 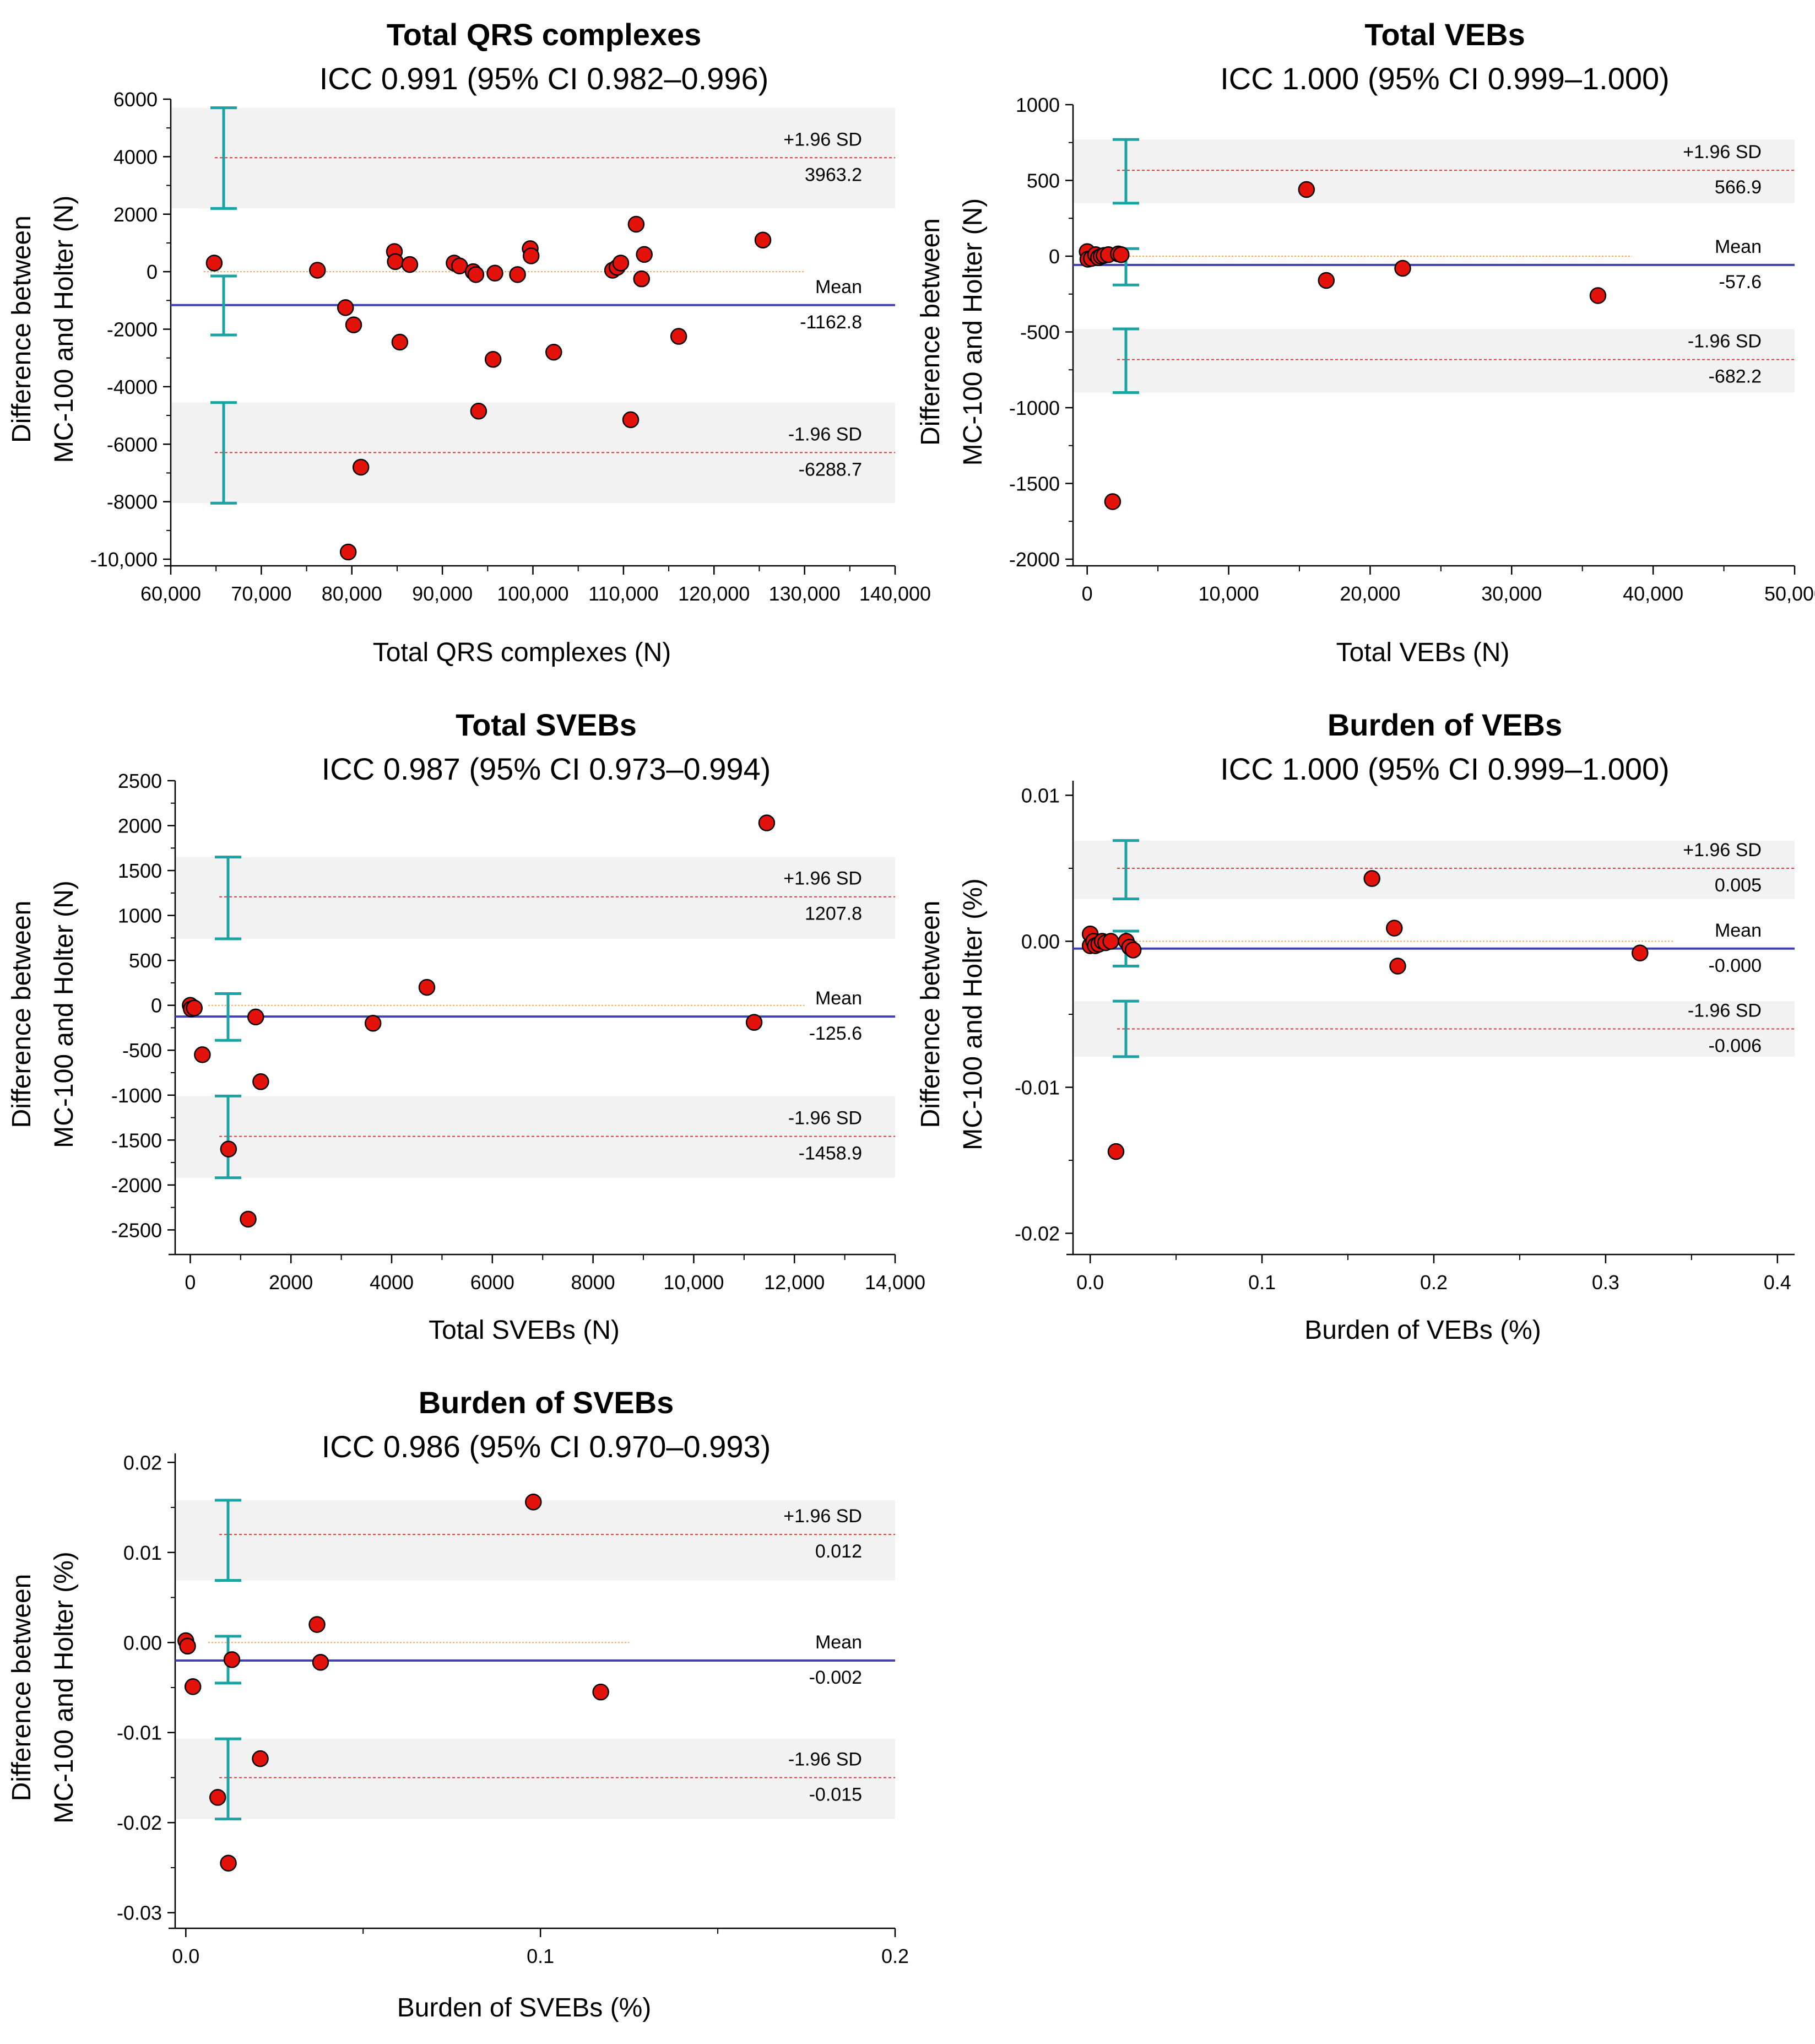 I want to click on chart-subtitle: ICC 0.991 (95% CI 0.982–0.996), so click(x=544, y=78).